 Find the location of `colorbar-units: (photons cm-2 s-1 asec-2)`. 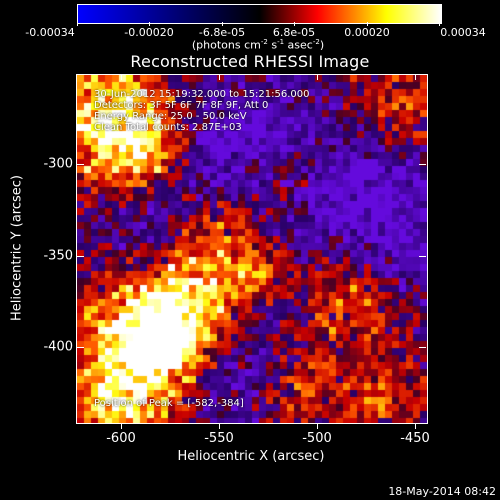

colorbar-units: (photons cm-2 s-1 asec-2) is located at coordinates (258, 45).